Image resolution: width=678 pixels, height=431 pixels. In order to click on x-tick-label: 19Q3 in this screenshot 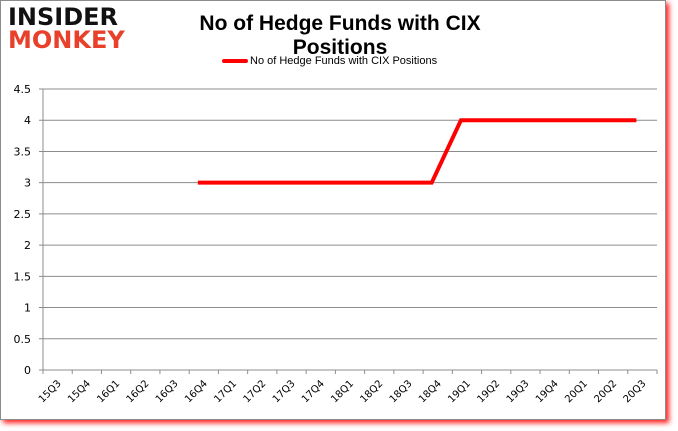, I will do `click(518, 391)`.